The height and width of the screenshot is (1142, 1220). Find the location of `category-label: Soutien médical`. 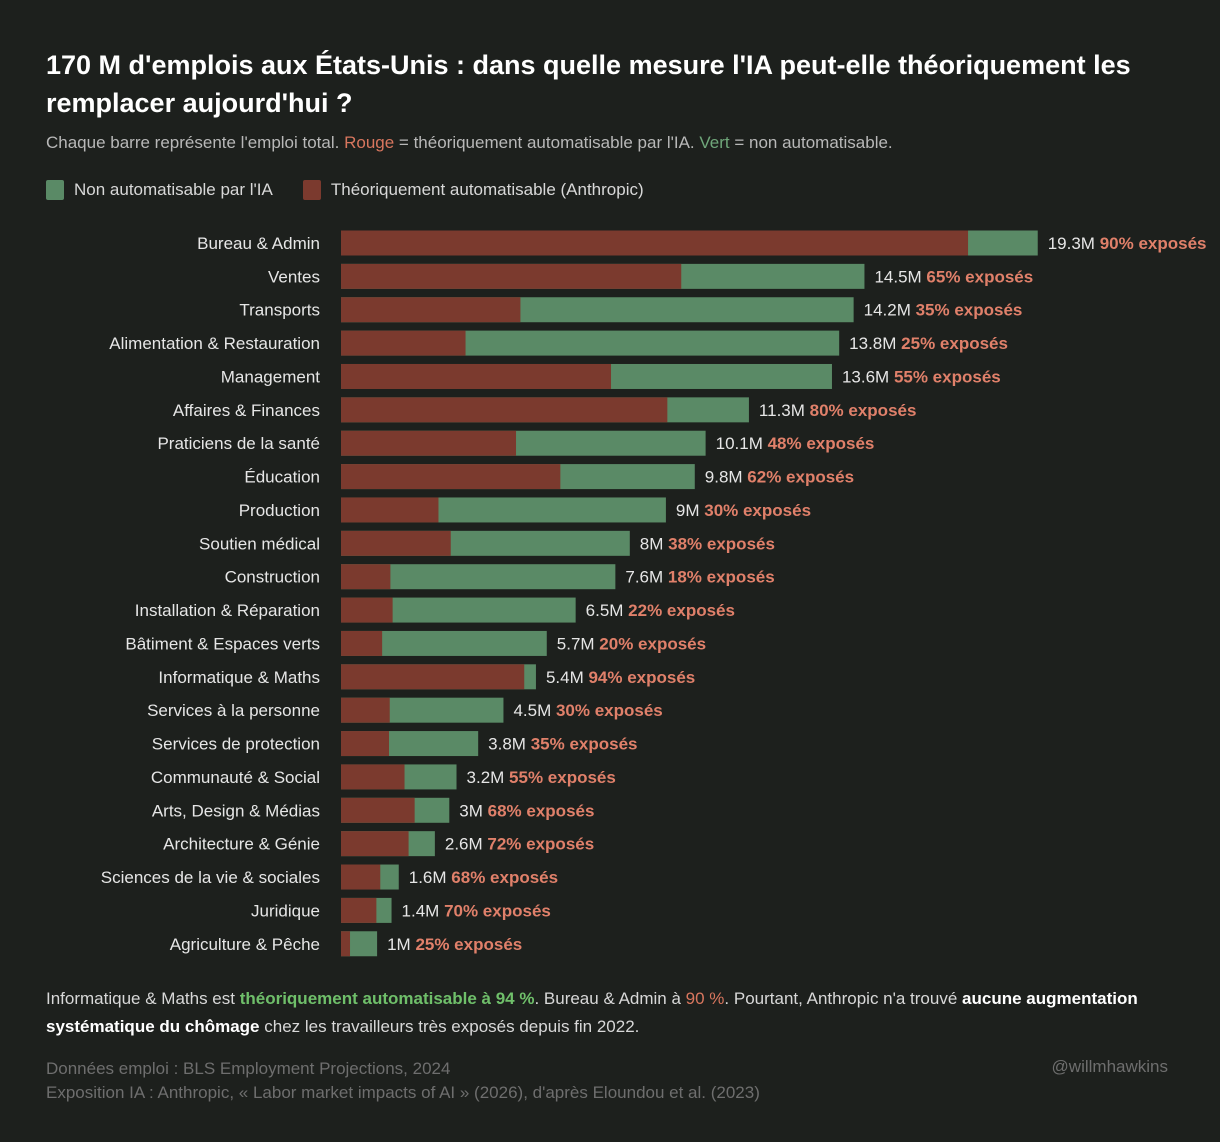

category-label: Soutien médical is located at coordinates (259, 543).